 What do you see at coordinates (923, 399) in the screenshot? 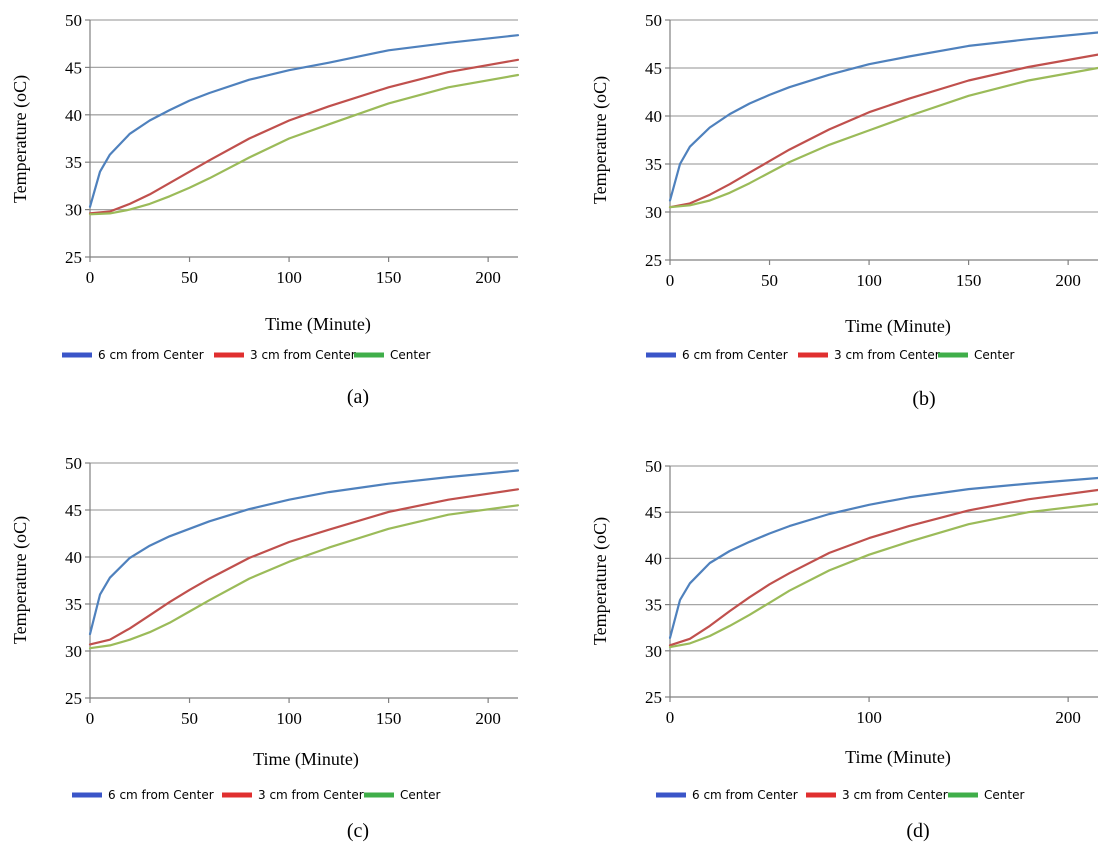
I see `panel-caption: (b)` at bounding box center [923, 399].